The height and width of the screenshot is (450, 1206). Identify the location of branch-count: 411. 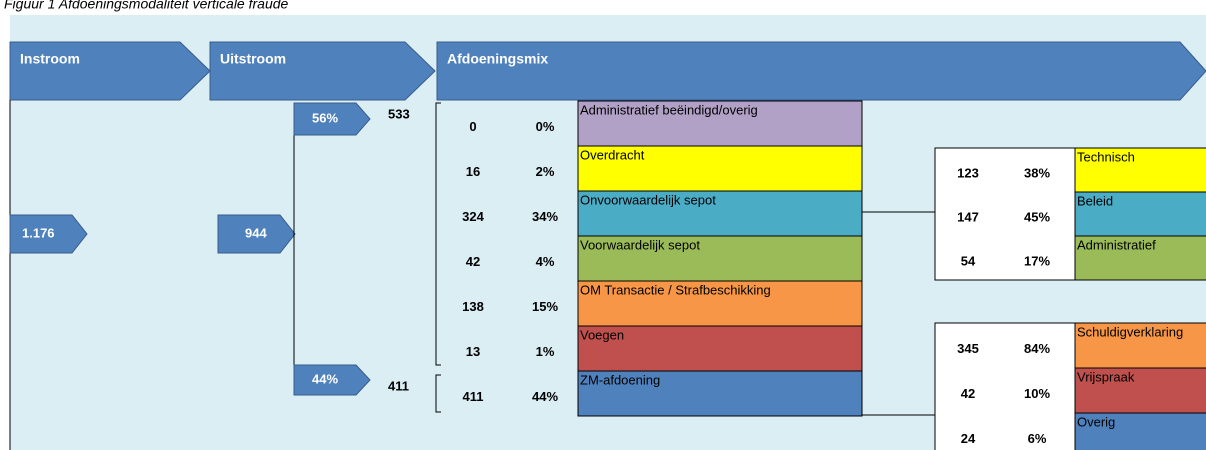
(398, 385).